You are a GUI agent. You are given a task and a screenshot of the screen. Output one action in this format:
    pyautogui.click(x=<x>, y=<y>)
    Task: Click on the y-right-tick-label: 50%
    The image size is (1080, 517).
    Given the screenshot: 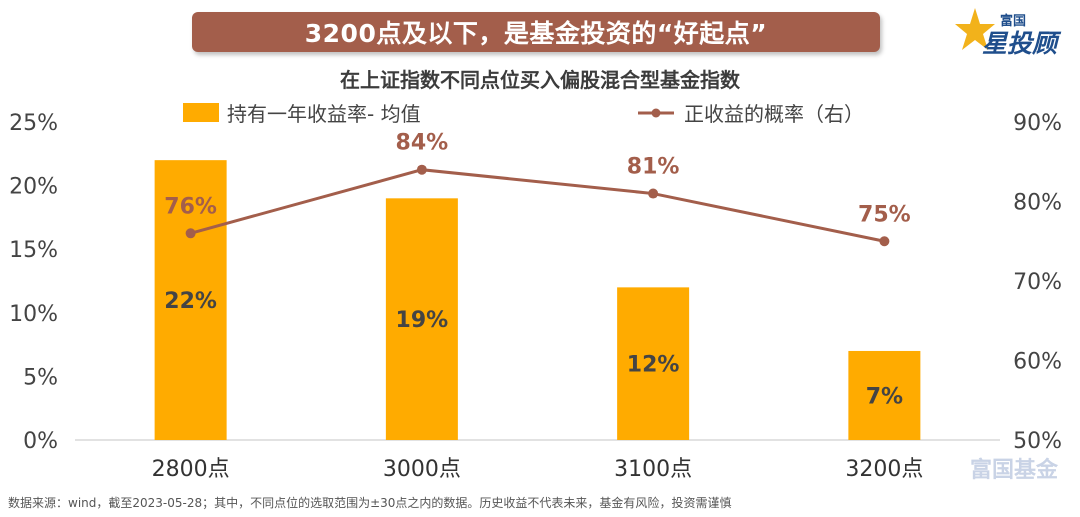 What is the action you would take?
    pyautogui.click(x=1037, y=441)
    